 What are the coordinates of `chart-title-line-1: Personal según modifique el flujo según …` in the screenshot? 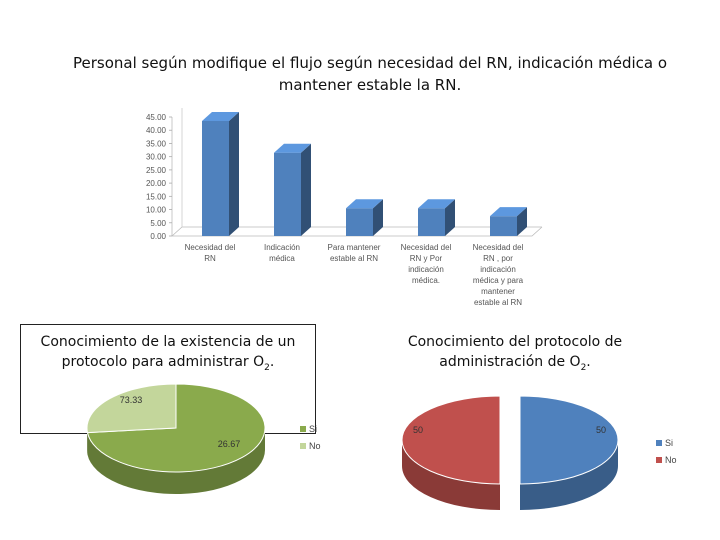 It's located at (370, 63).